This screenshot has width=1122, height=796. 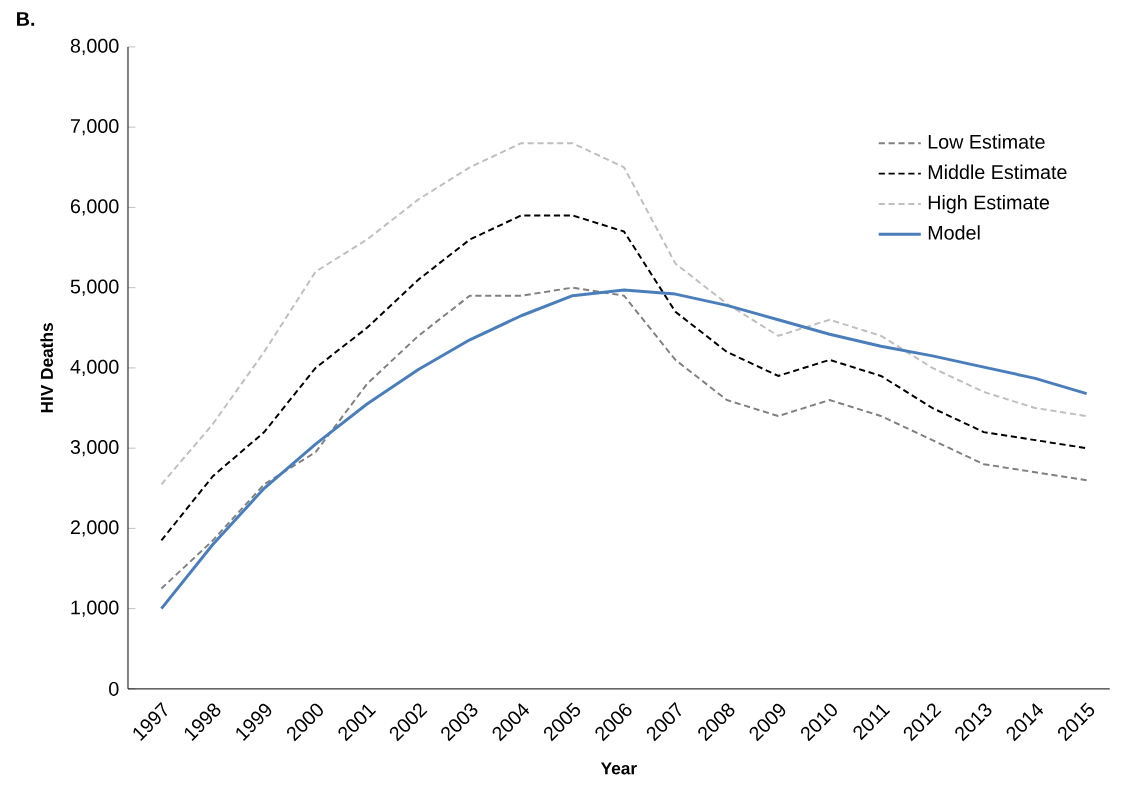 I want to click on legend-label: High Estimate, so click(x=989, y=204).